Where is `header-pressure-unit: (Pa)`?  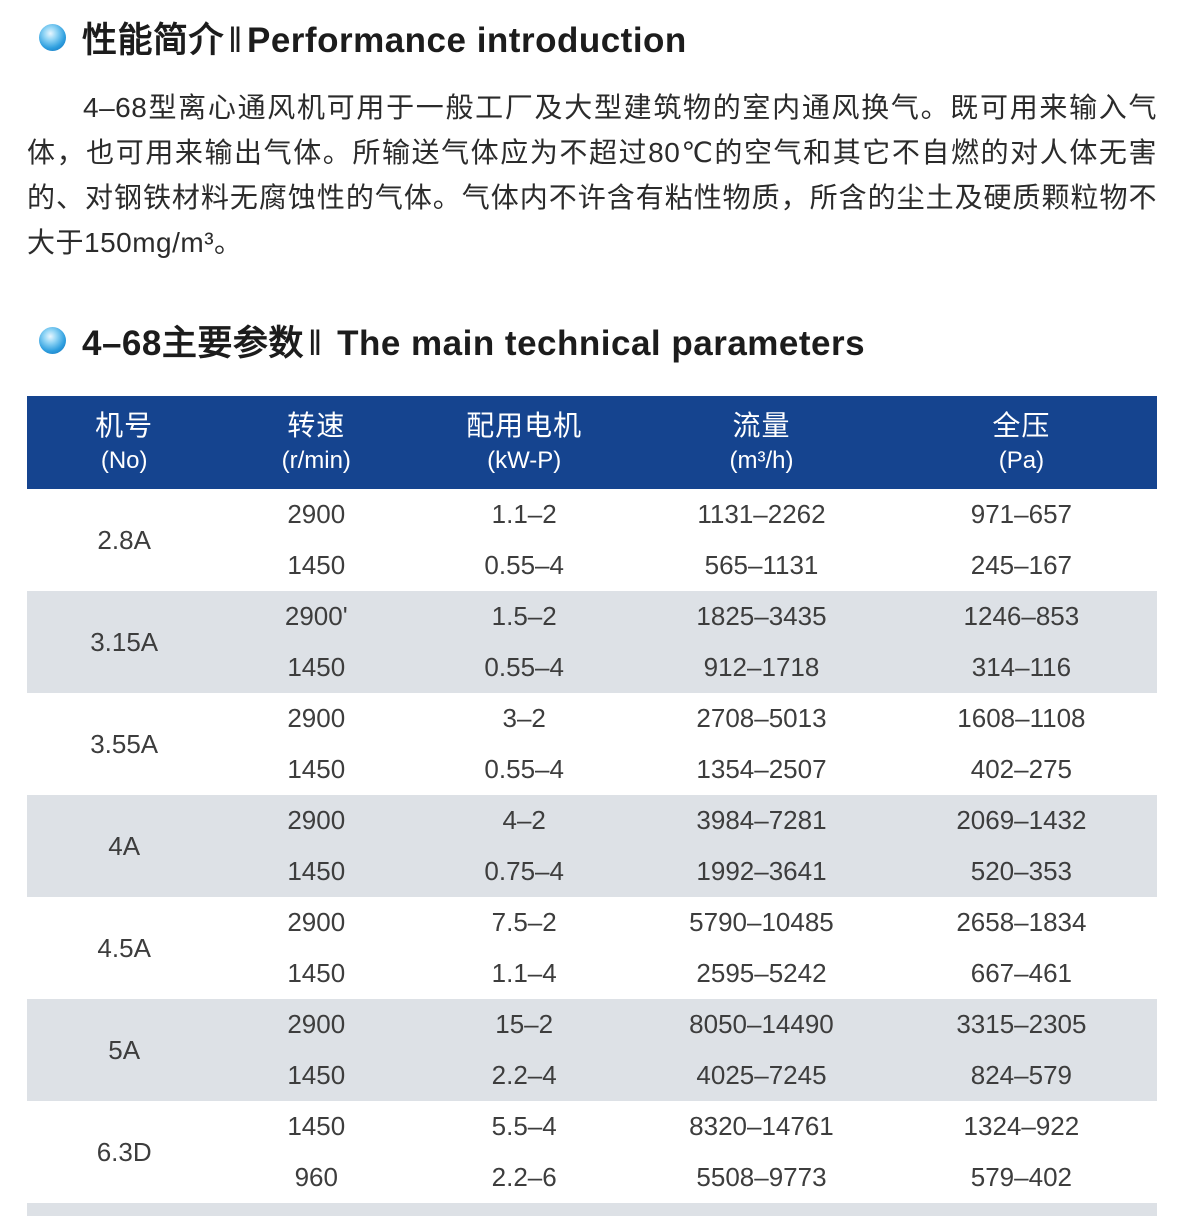
header-pressure-unit: (Pa) is located at coordinates (1021, 460).